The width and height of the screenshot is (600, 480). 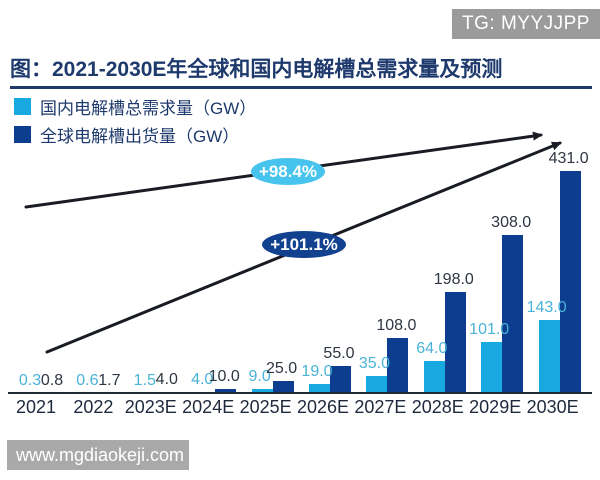 I want to click on legend-label-domestic: 国内电解槽总需求量（GW）, so click(x=148, y=108).